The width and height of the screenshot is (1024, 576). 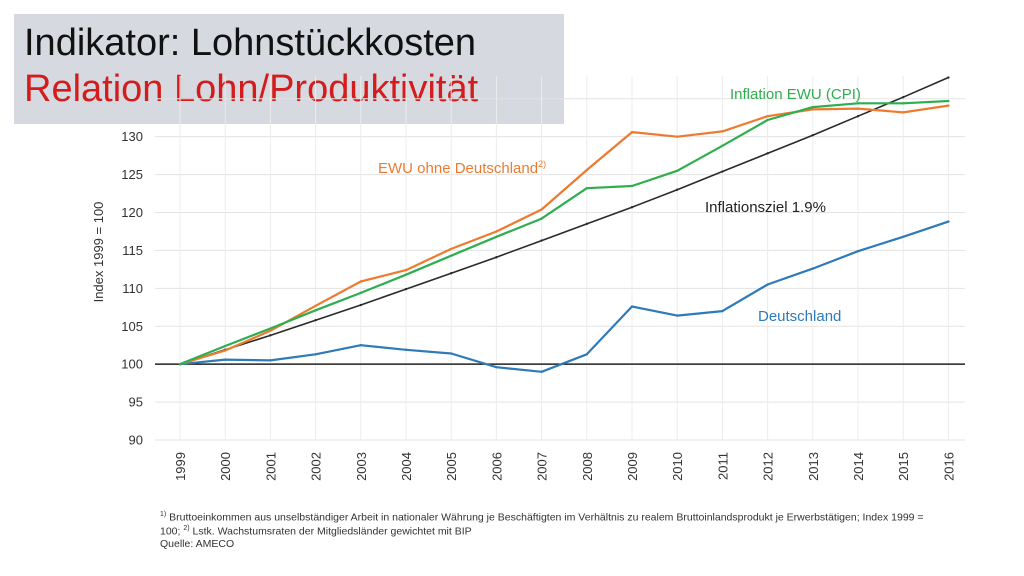 I want to click on y-tick-label: 115, so click(x=132, y=250).